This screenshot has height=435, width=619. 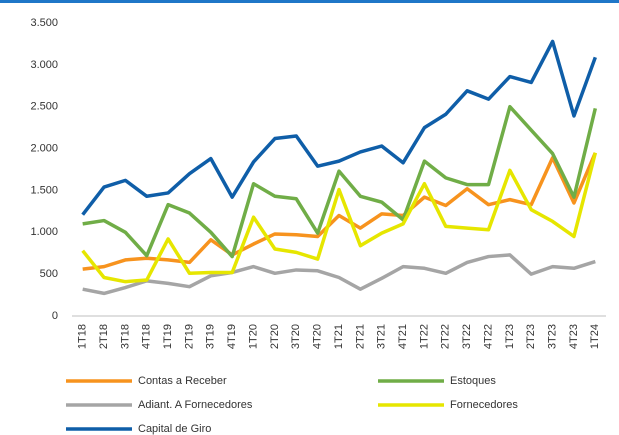 What do you see at coordinates (104, 336) in the screenshot?
I see `x-tick-label: 2T18` at bounding box center [104, 336].